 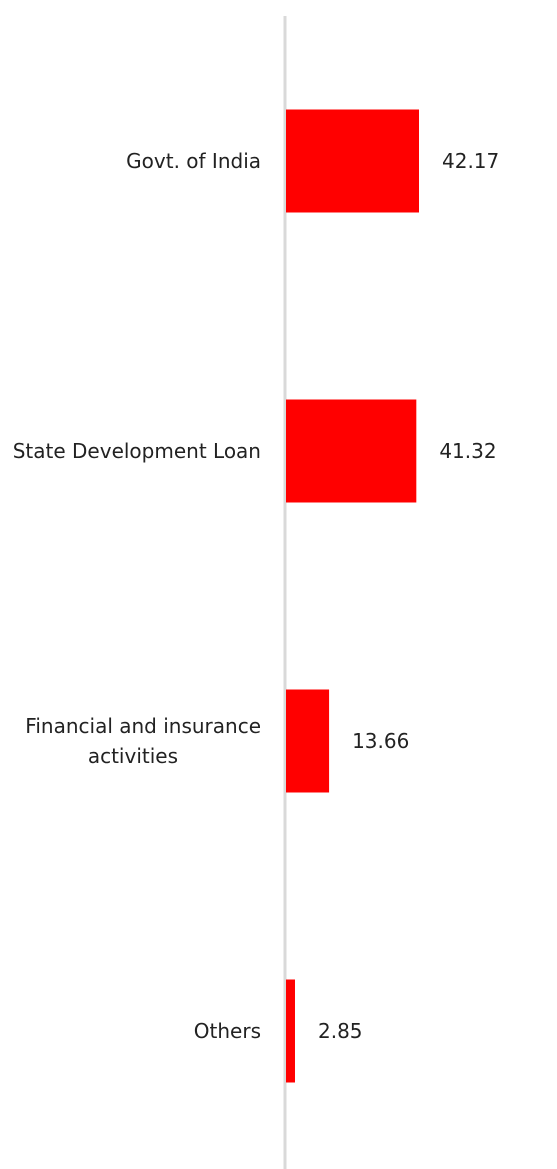 I want to click on category-label-0: Govt. of India, so click(x=193, y=161).